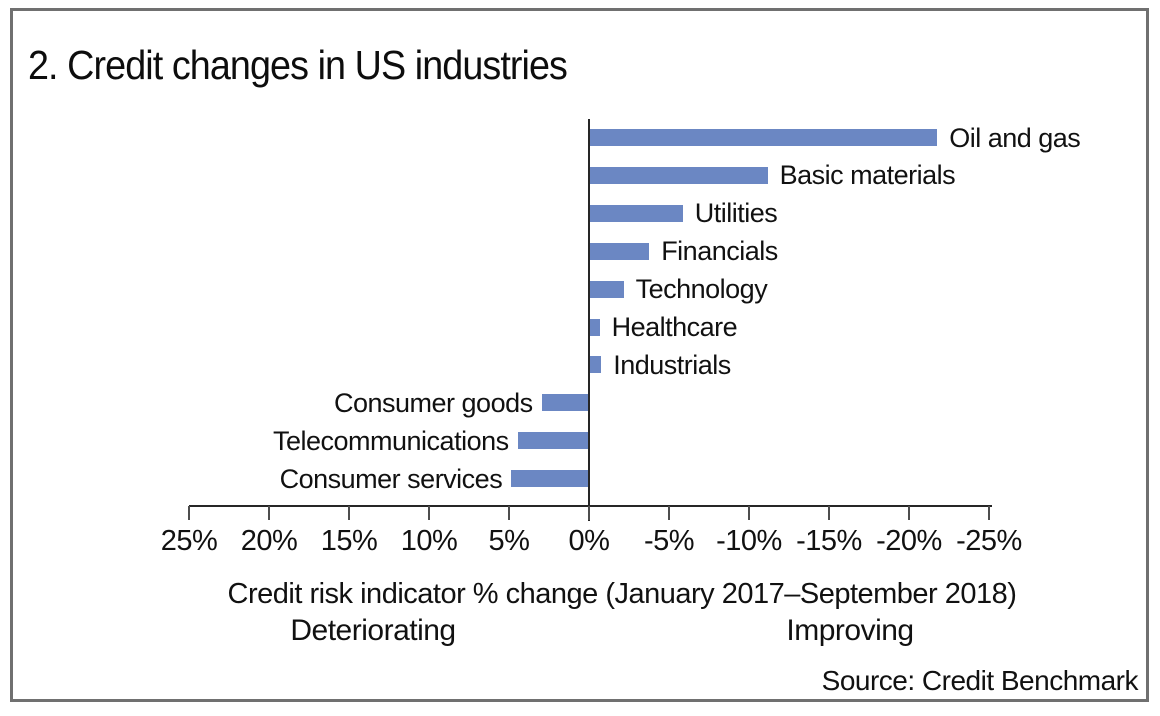 The image size is (1160, 716). What do you see at coordinates (764, 138) in the screenshot?
I see `bar-oil-and-gas` at bounding box center [764, 138].